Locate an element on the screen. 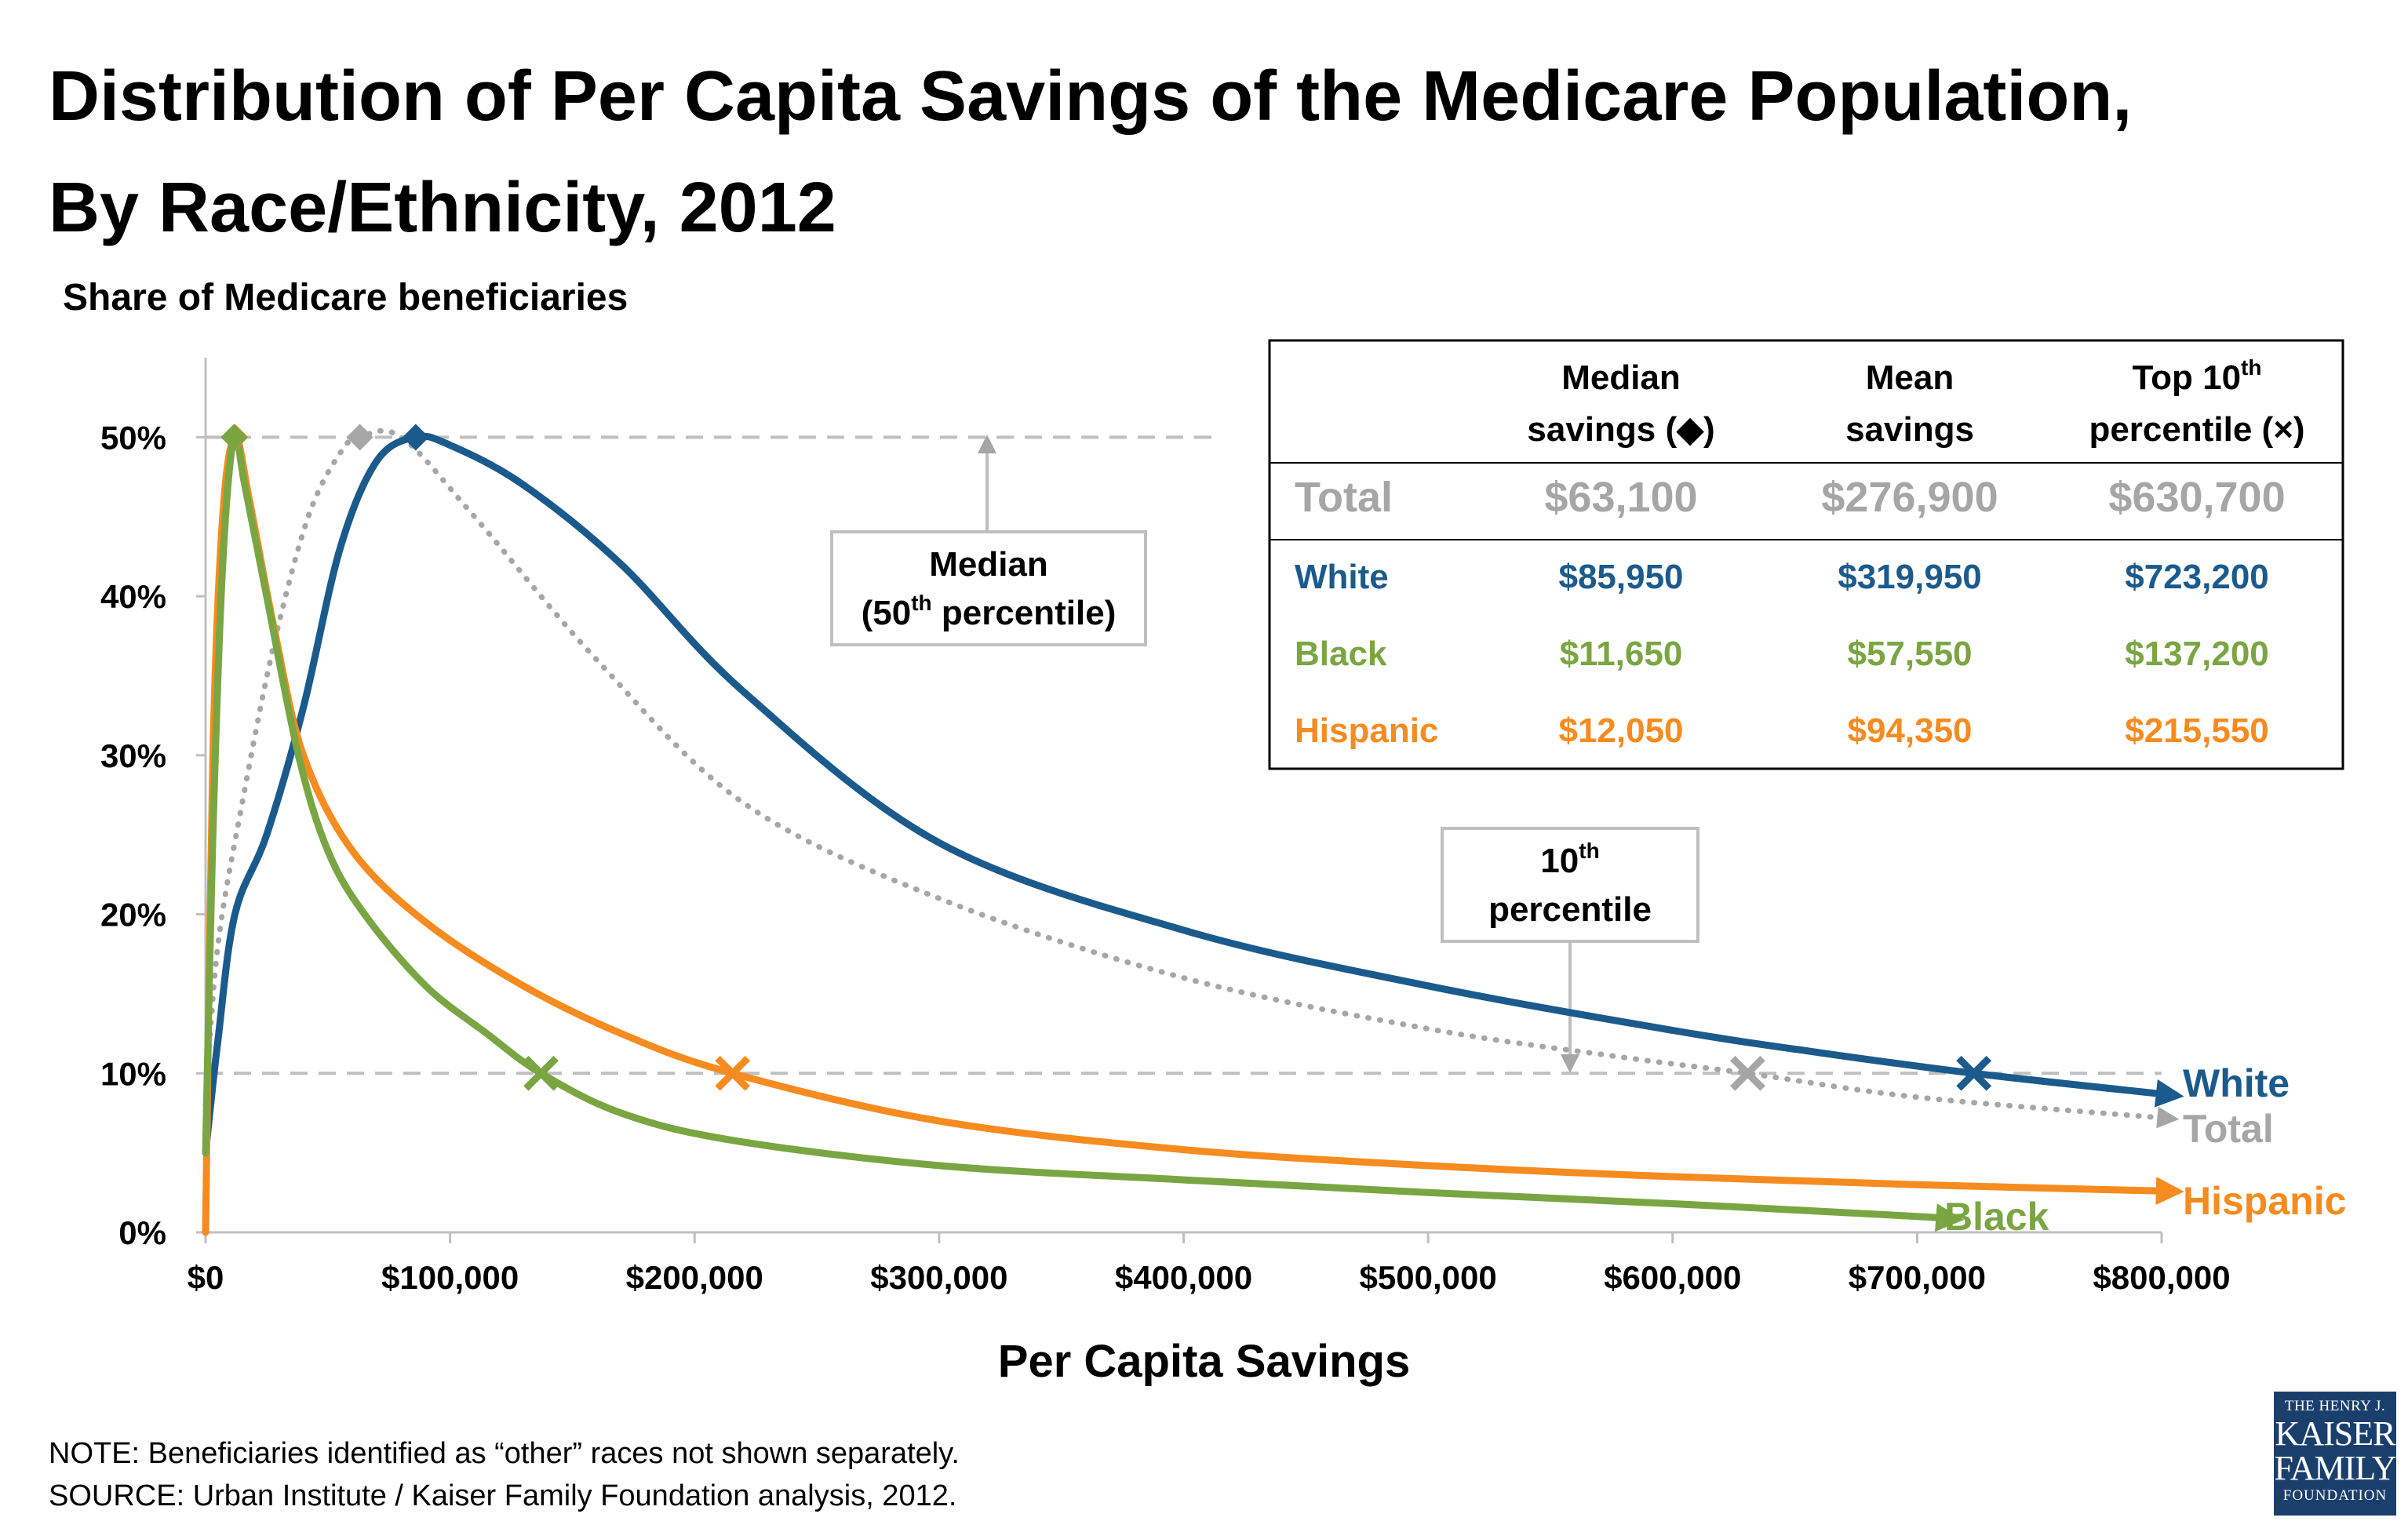 The width and height of the screenshot is (2408, 1532). table-row-hispanic: Hispanic $12,050 $94,350 $215,550 is located at coordinates (1782, 730).